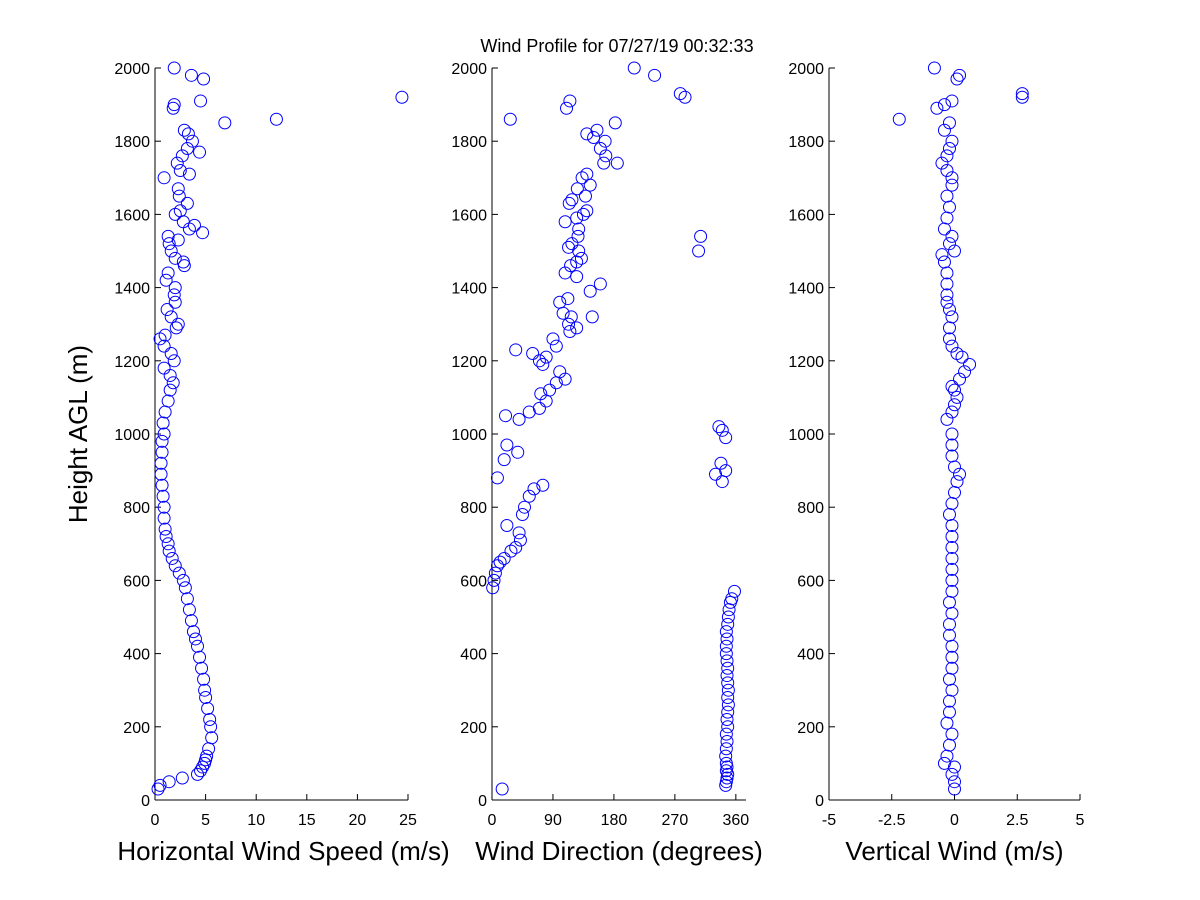 The width and height of the screenshot is (1200, 900). Describe the element at coordinates (408, 820) in the screenshot. I see `x-tick-label: 25` at that location.